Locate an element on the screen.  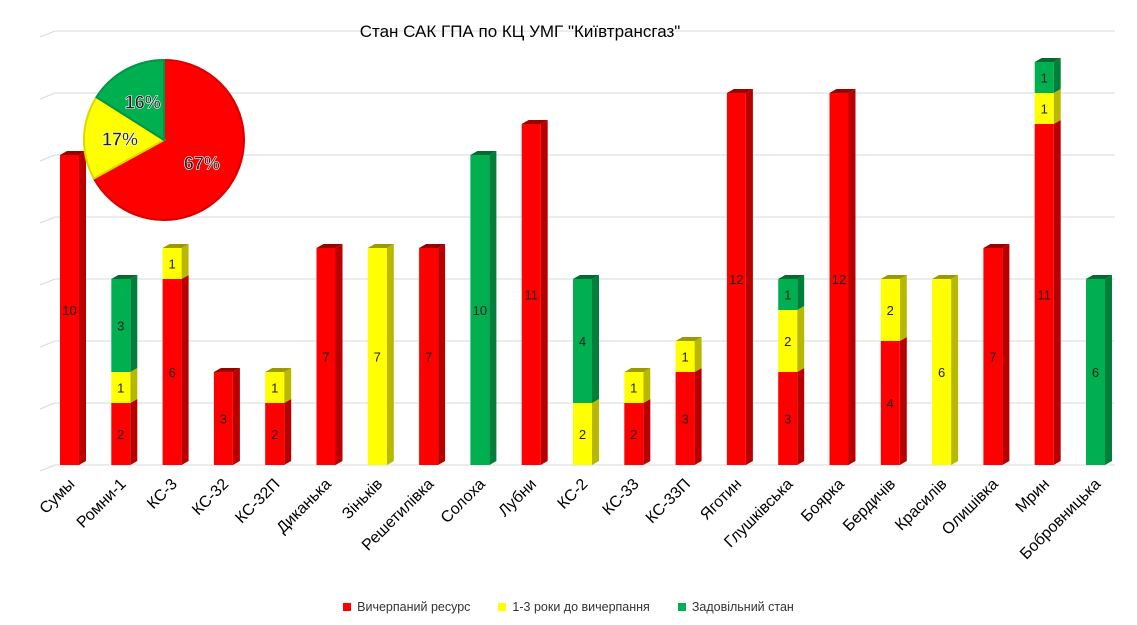
category-label: Зіньків is located at coordinates (362, 499).